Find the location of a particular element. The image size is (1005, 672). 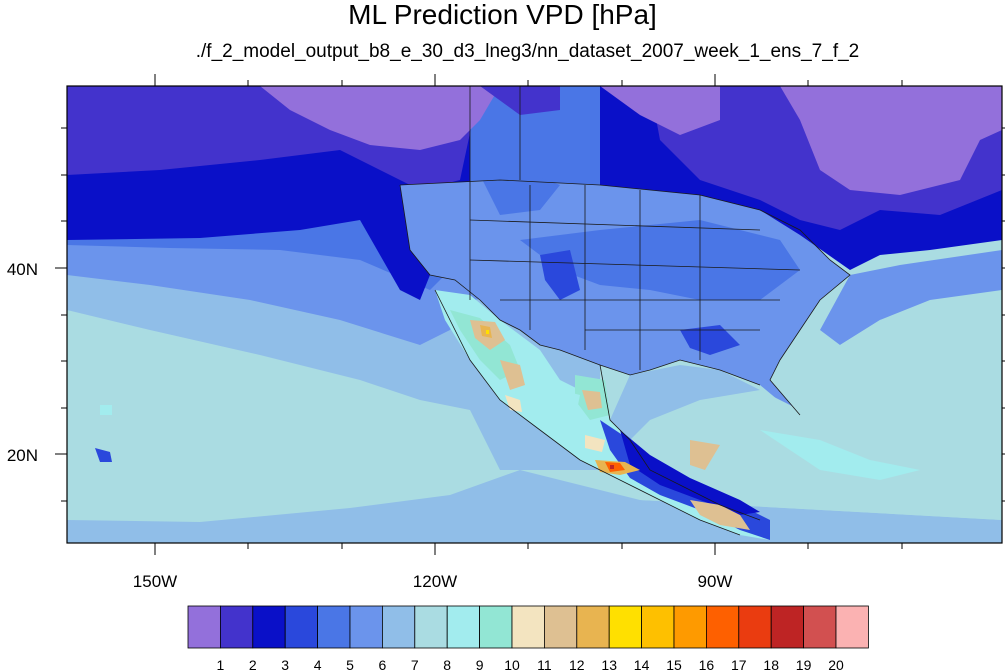

colorbar: 1 2 3 4 5 6 7 8 9 10 11 12 13 14 15 16 17 18 19 20 is located at coordinates (528, 638).